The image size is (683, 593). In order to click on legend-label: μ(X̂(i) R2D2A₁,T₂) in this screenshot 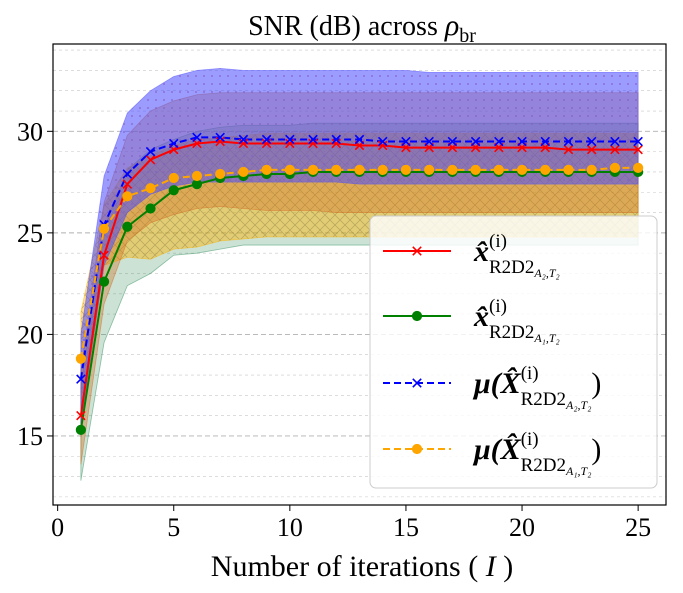, I will do `click(536, 453)`.